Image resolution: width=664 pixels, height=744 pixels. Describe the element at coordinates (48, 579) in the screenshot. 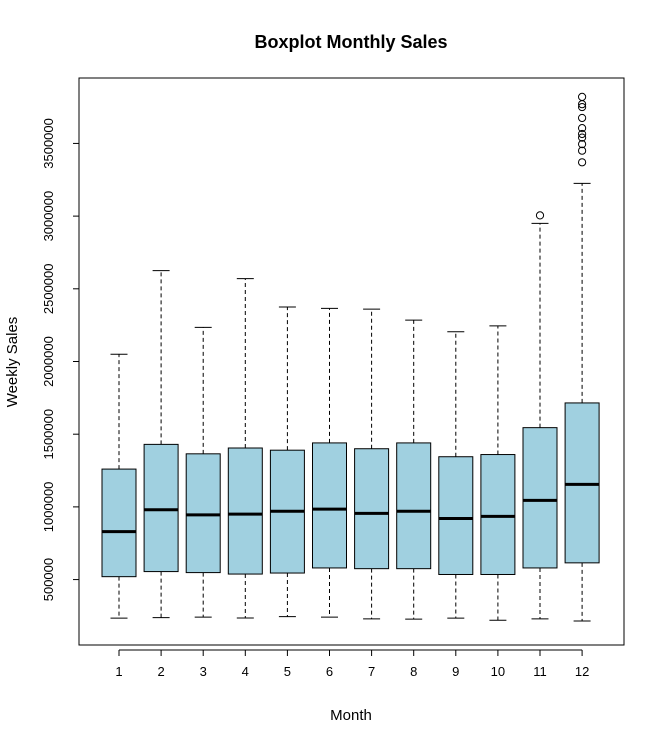

I see `y-tick-label: 500000` at that location.